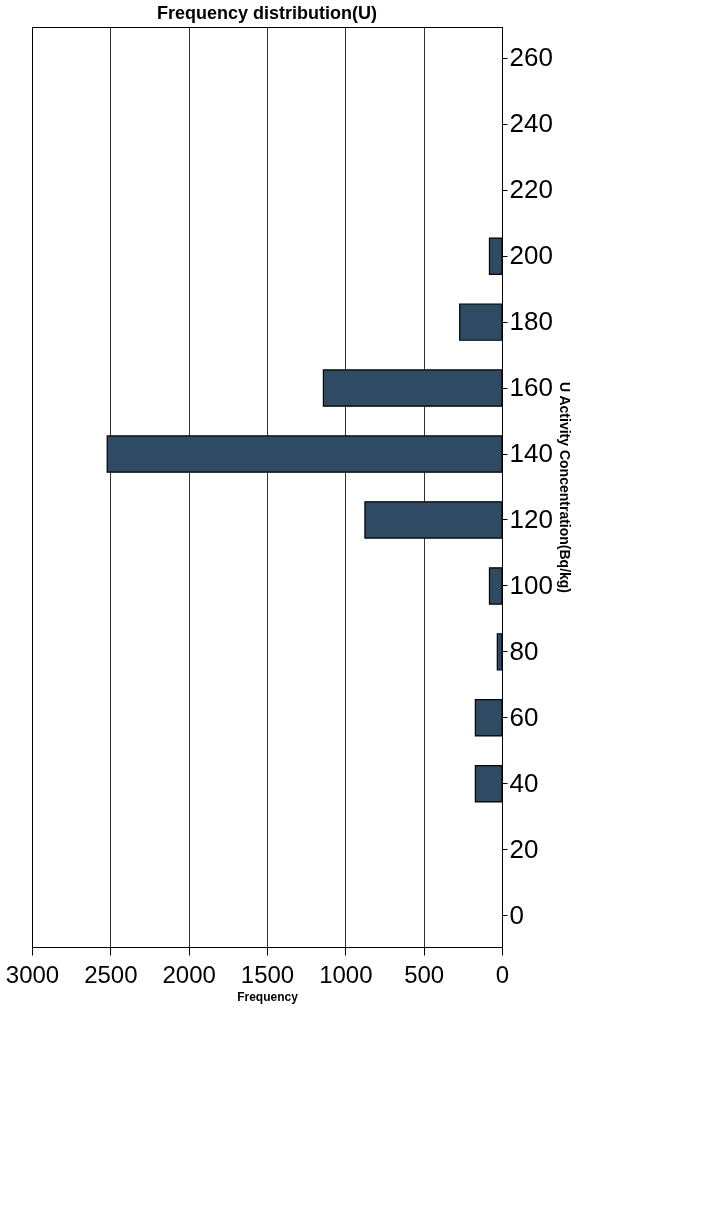 This screenshot has height=1215, width=722. What do you see at coordinates (531, 255) in the screenshot?
I see `y-tick-label: 200` at bounding box center [531, 255].